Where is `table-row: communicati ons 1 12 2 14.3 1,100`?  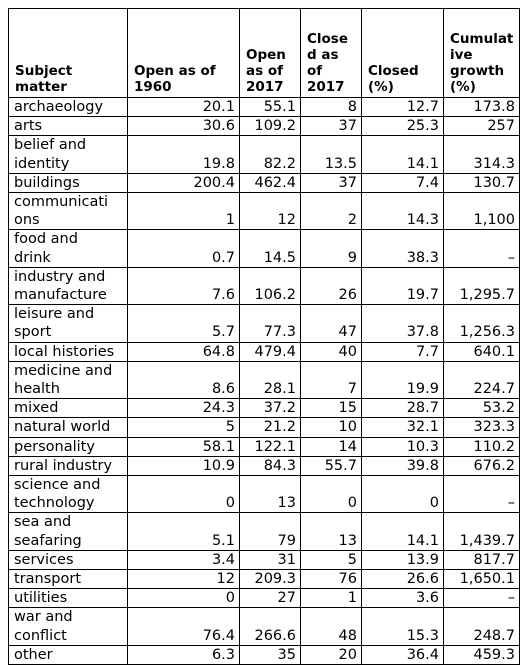 table-row: communicati ons 1 12 2 14.3 1,100 is located at coordinates (264, 211).